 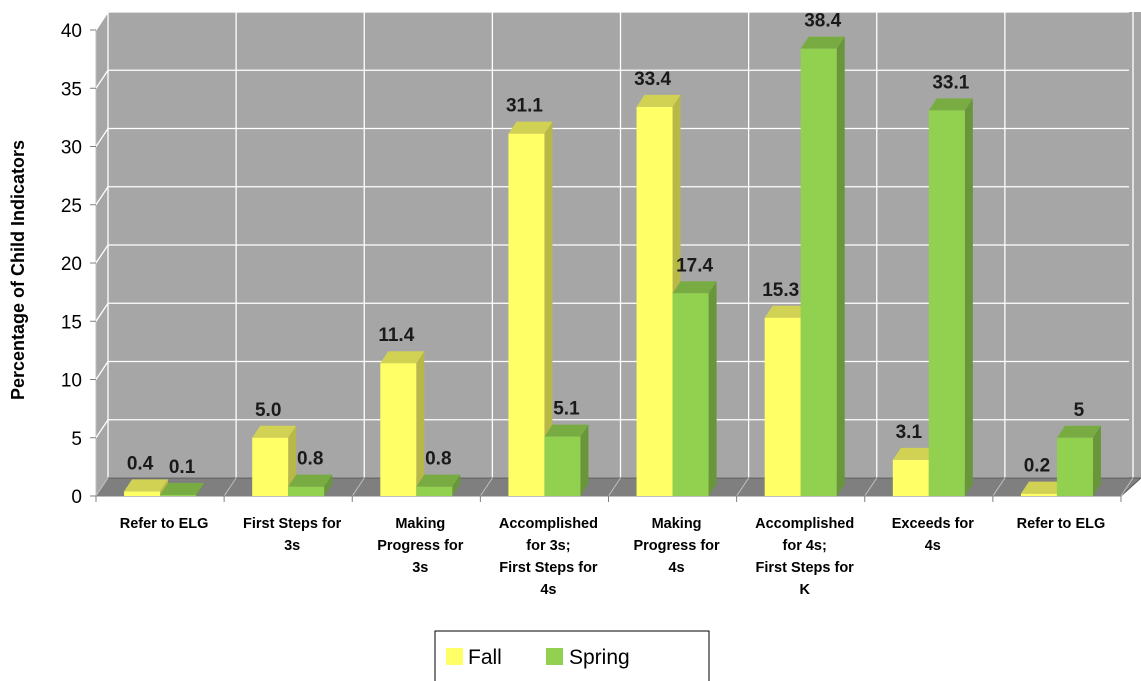 I want to click on category-label: K, so click(x=804, y=590).